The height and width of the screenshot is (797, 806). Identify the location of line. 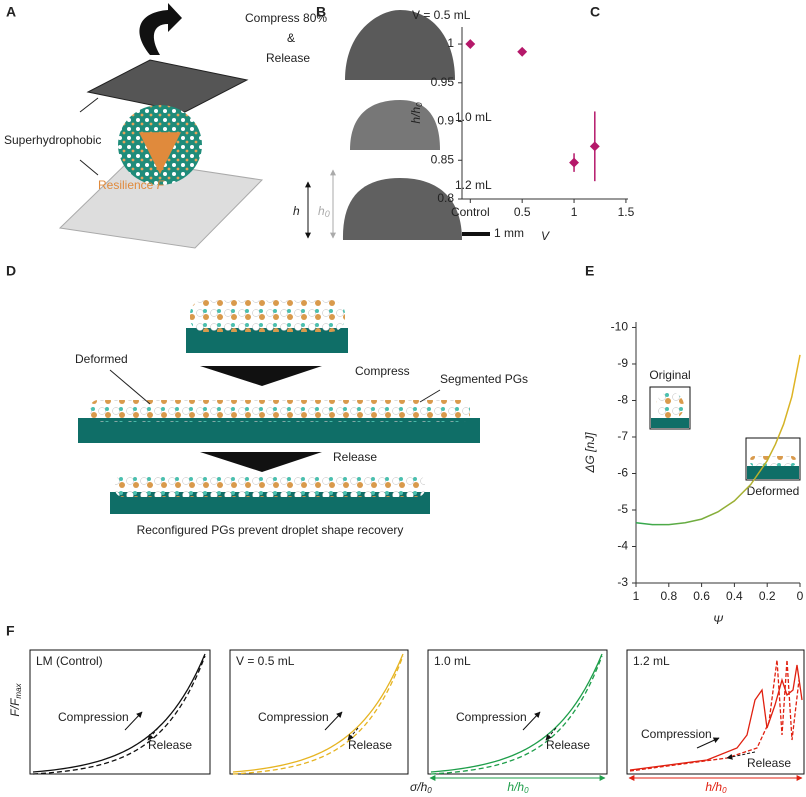
(718, 440).